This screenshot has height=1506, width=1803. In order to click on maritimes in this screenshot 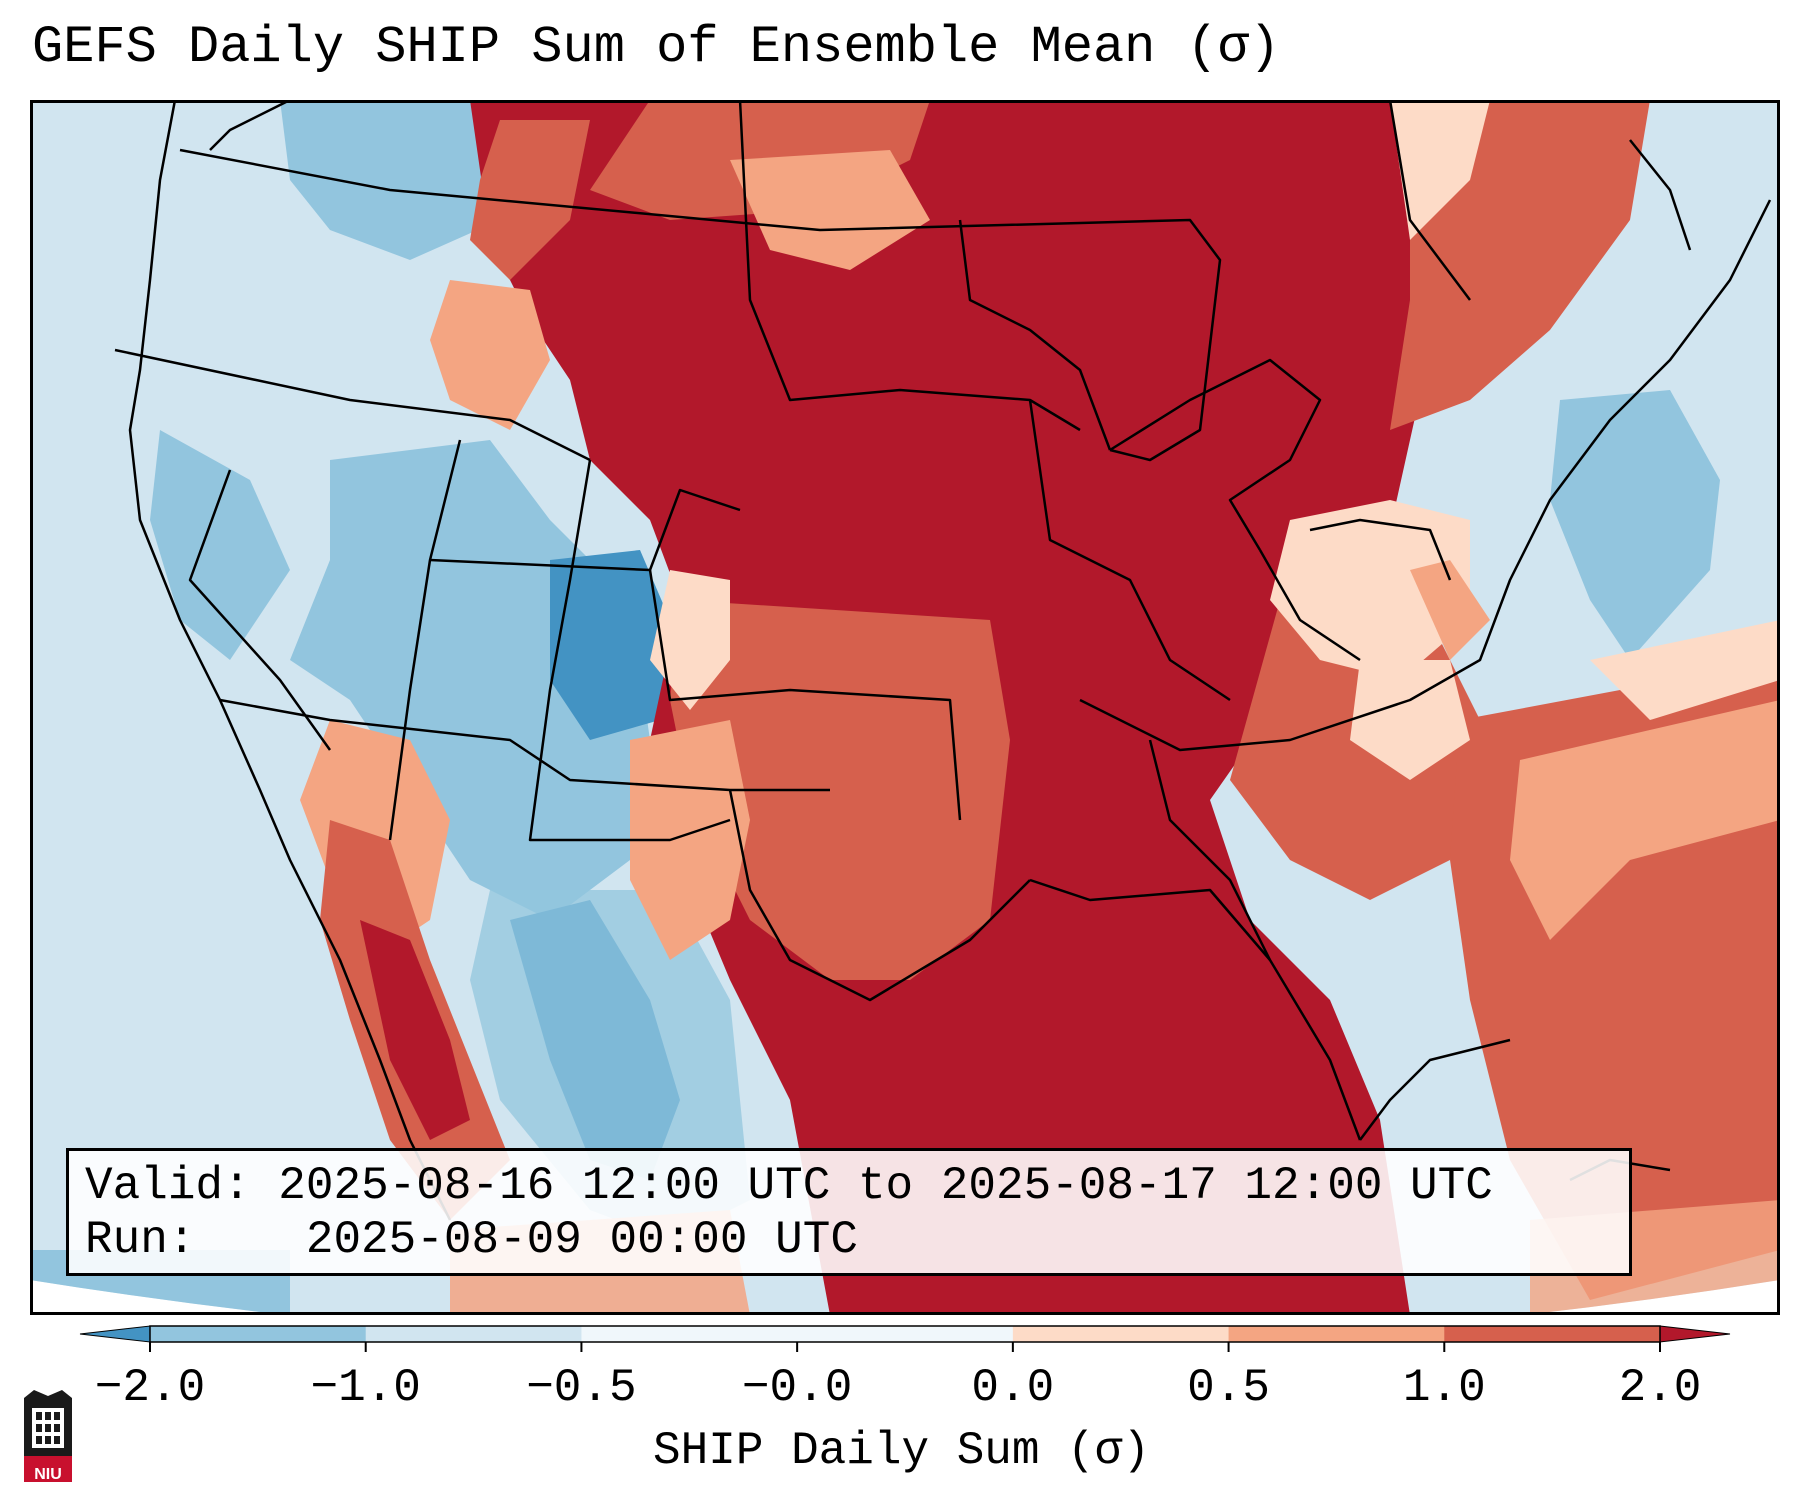, I will do `click(1660, 195)`.